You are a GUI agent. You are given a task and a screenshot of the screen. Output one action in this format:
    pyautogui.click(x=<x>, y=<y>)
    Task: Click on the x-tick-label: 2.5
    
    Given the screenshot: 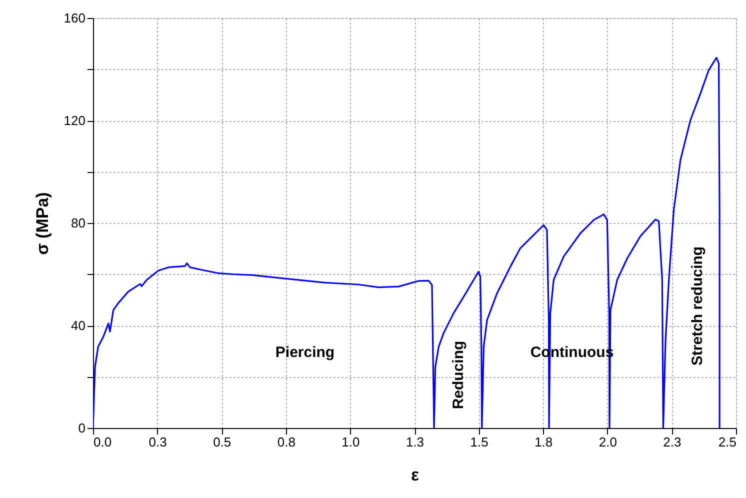 What is the action you would take?
    pyautogui.click(x=727, y=442)
    